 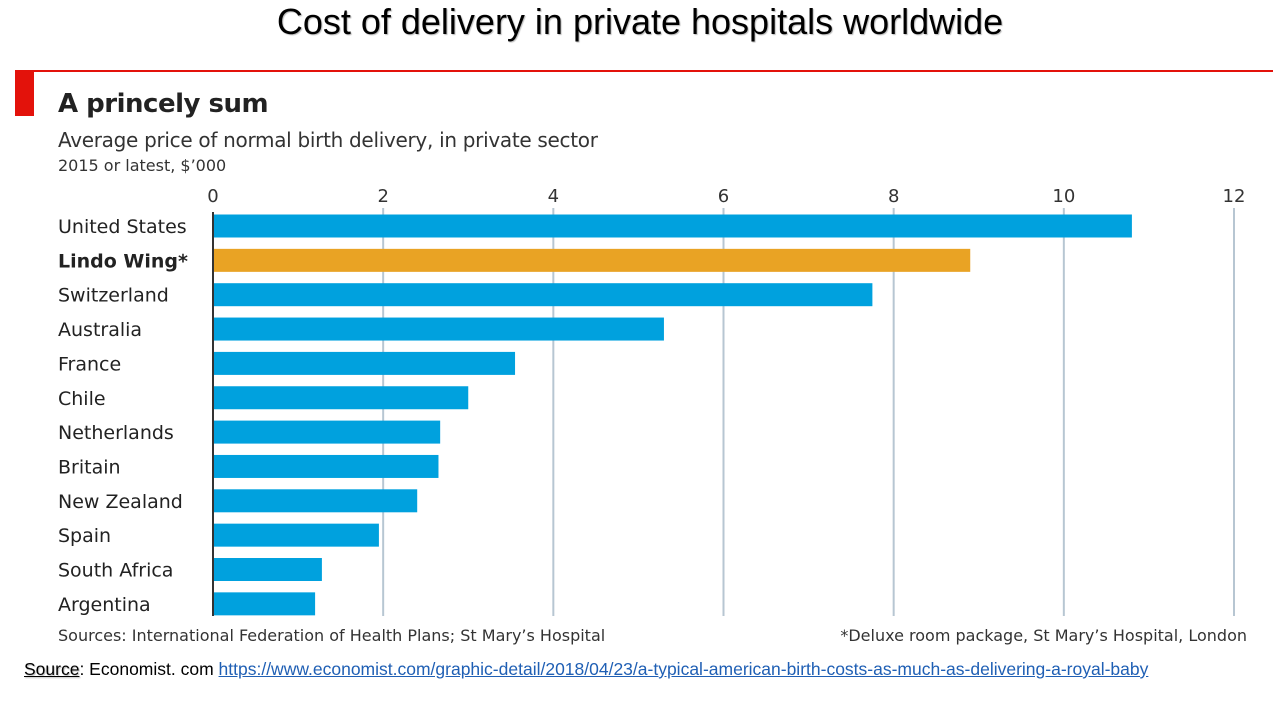 What do you see at coordinates (89, 467) in the screenshot?
I see `category-label: Britain` at bounding box center [89, 467].